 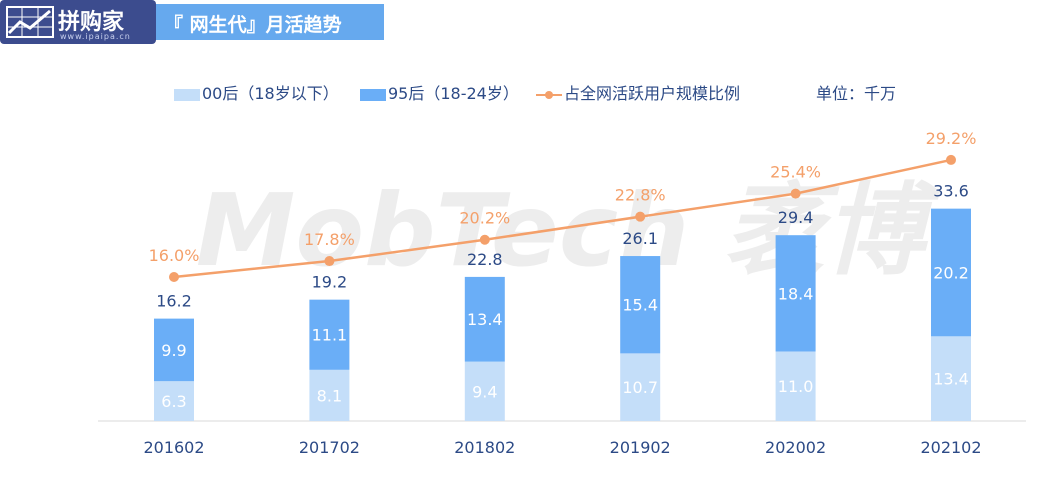 I want to click on label-00-201902: 10.7, so click(x=640, y=387).